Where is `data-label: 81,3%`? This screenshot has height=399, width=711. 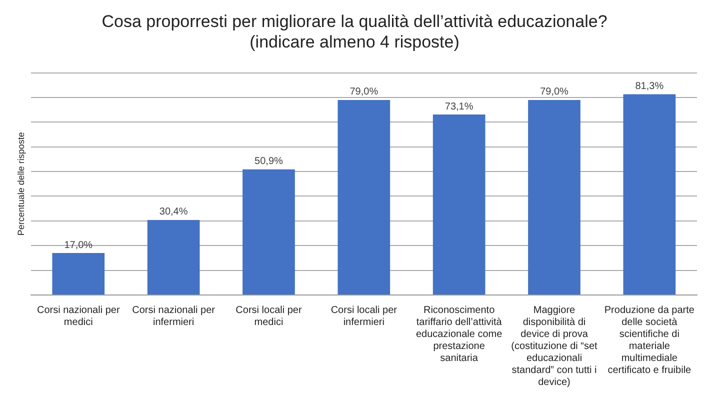 data-label: 81,3% is located at coordinates (649, 86).